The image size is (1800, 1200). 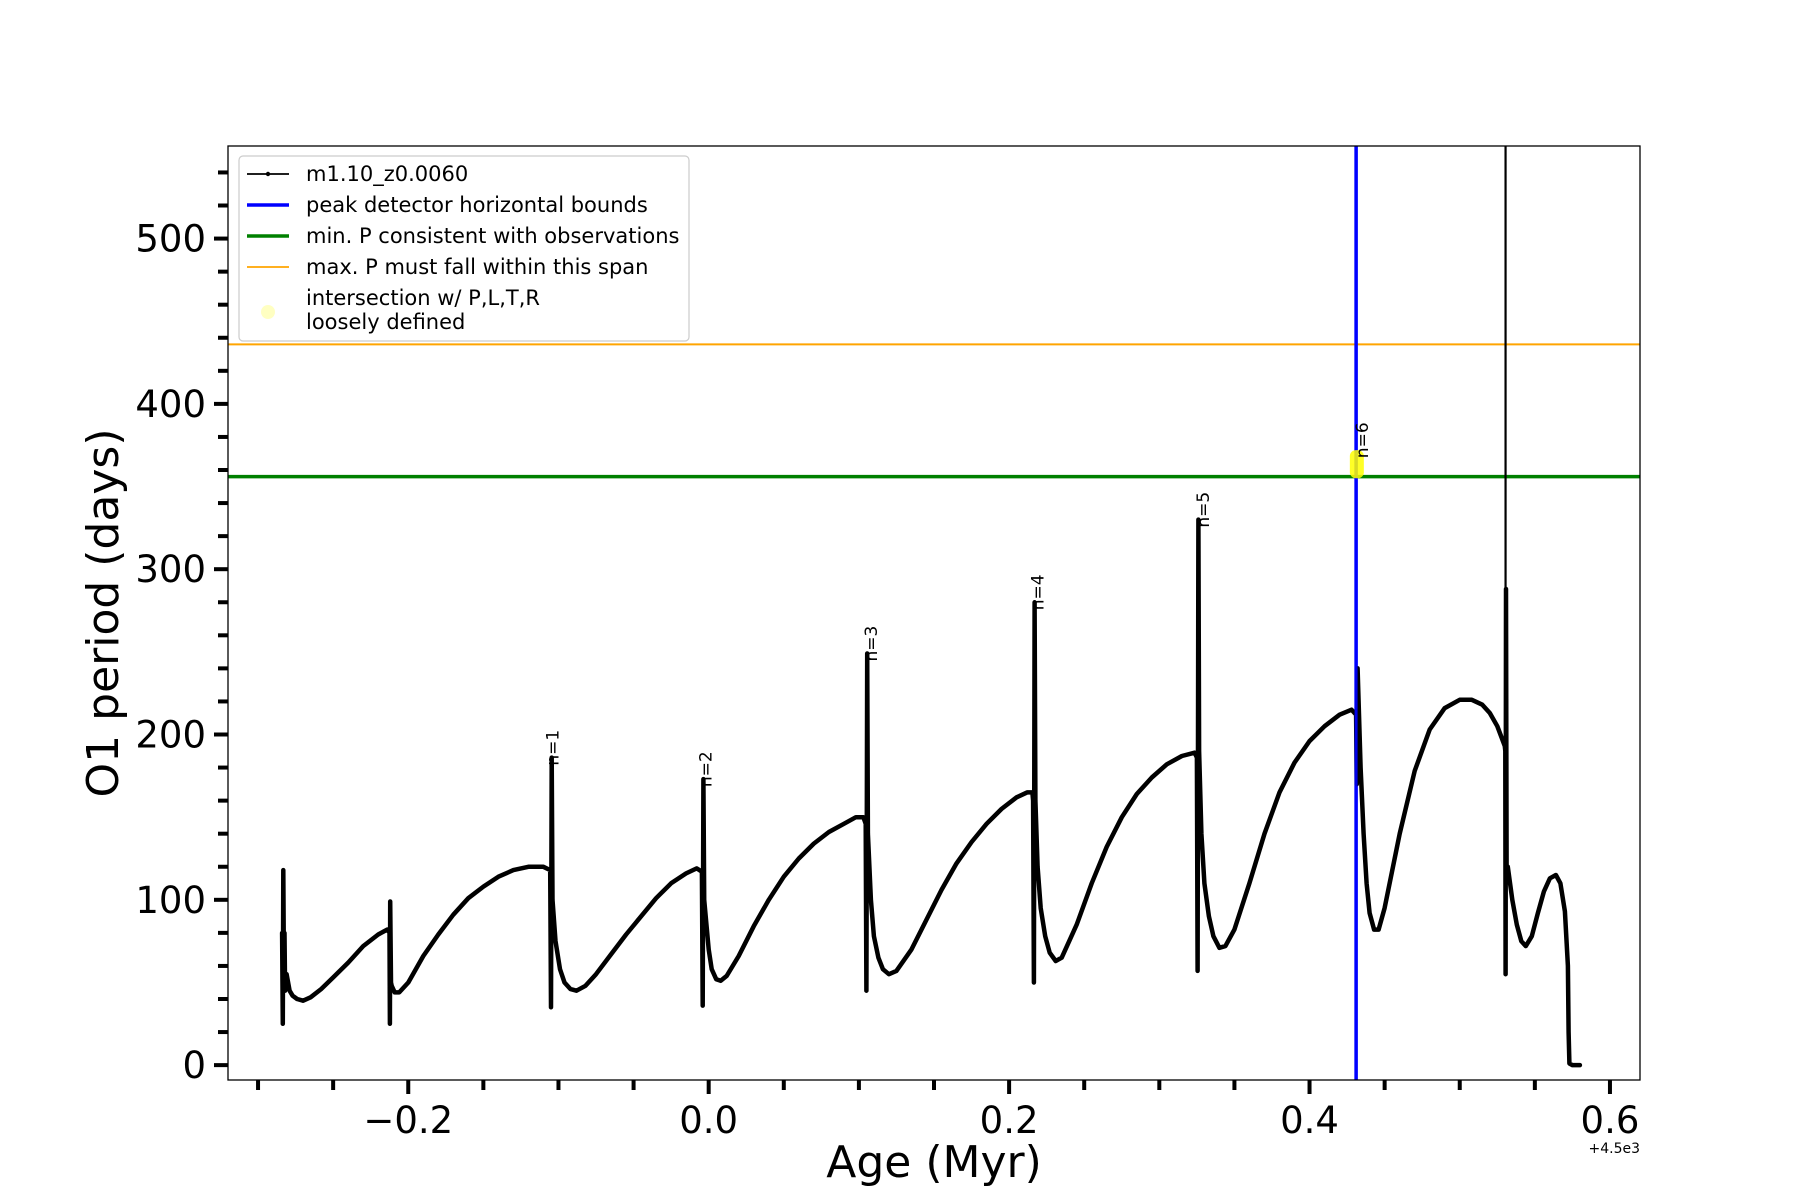 What do you see at coordinates (268, 312) in the screenshot?
I see `legend-entry-5-marker` at bounding box center [268, 312].